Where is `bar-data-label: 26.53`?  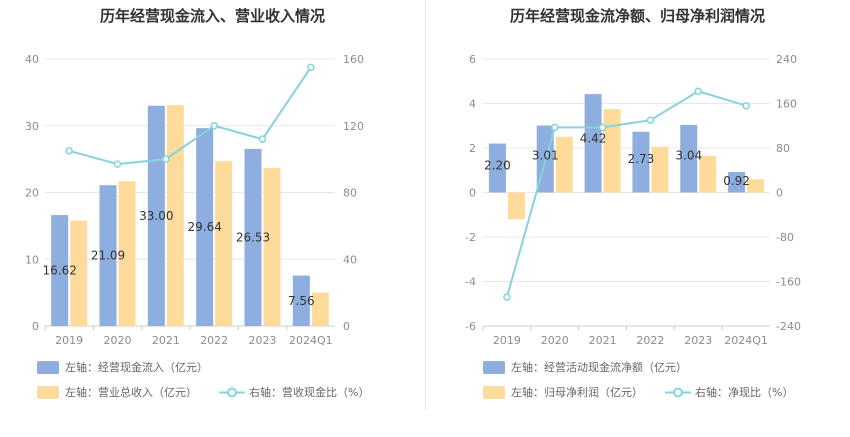 bar-data-label: 26.53 is located at coordinates (253, 237).